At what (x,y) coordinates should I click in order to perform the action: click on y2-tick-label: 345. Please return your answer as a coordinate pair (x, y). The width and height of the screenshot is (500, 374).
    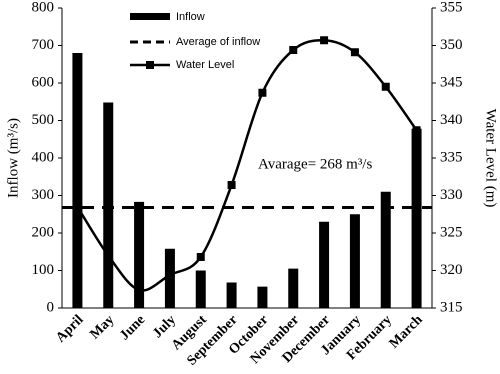
    Looking at the image, I should click on (451, 82).